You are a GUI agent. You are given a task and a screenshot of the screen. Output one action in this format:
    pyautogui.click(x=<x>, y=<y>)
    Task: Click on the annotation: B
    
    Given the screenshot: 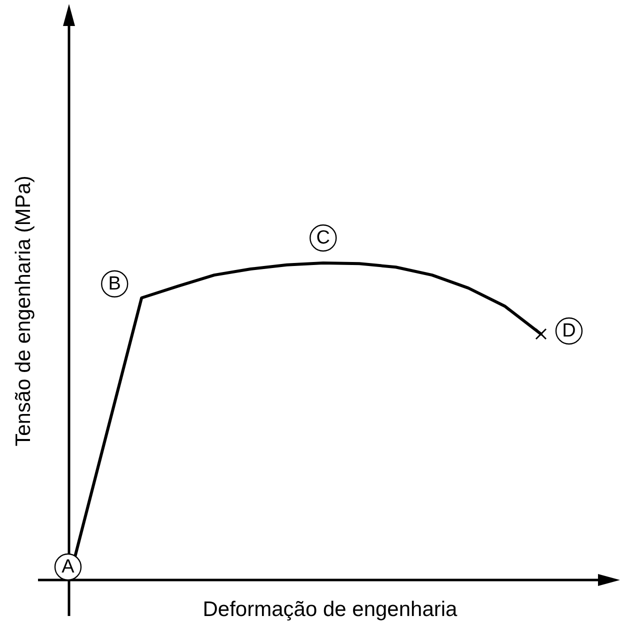 What is the action you would take?
    pyautogui.click(x=114, y=283)
    